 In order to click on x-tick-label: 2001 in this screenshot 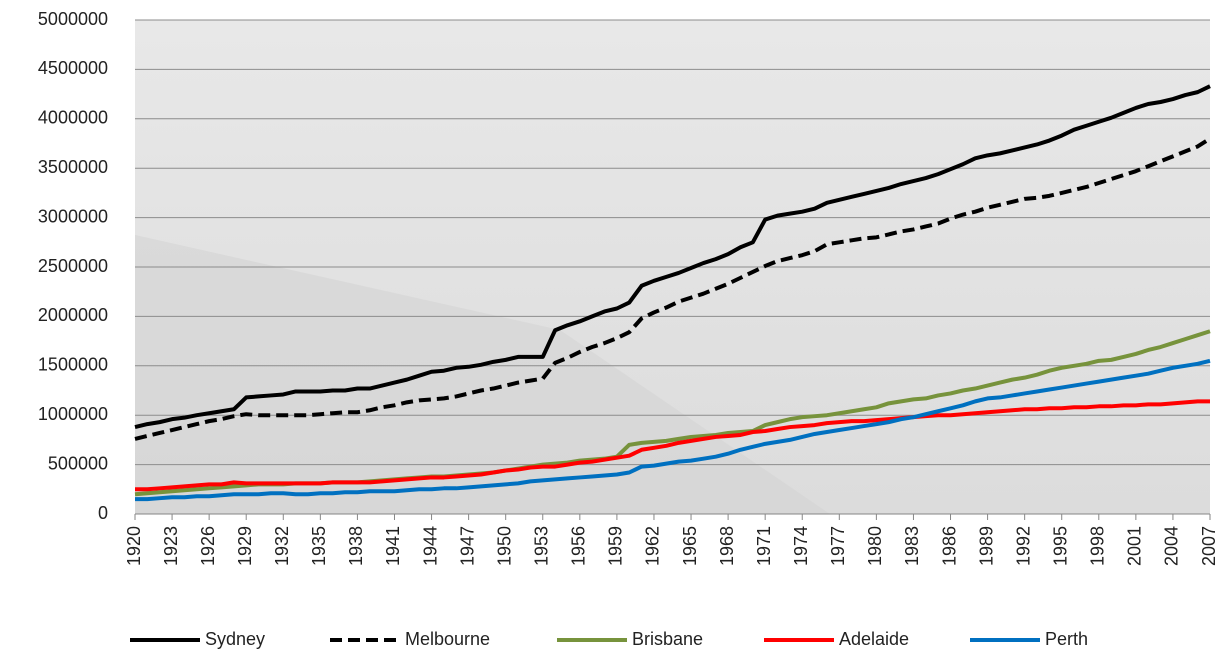, I will do `click(1135, 546)`.